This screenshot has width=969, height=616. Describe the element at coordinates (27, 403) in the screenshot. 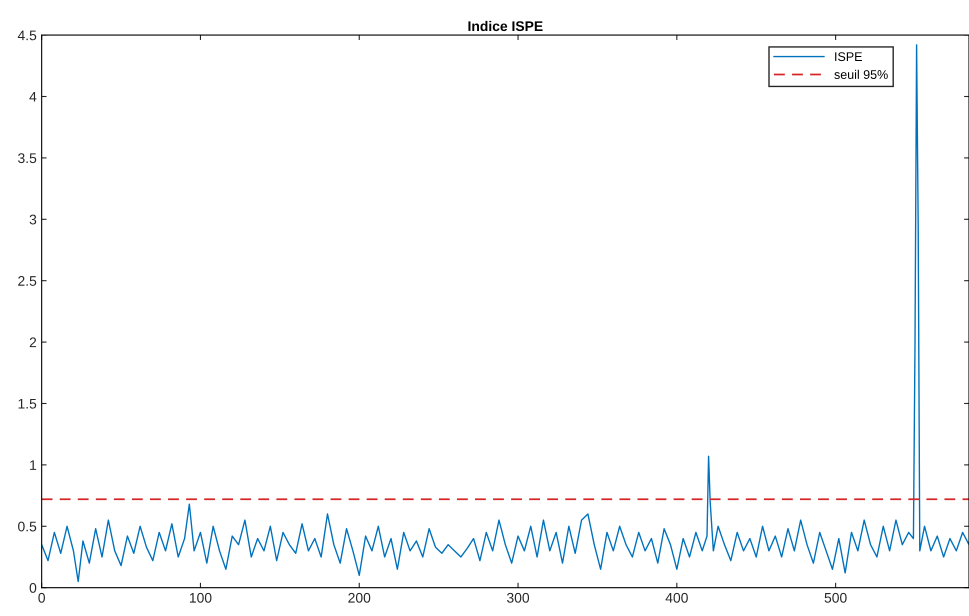

I see `y-tick-label: 1.5` at that location.